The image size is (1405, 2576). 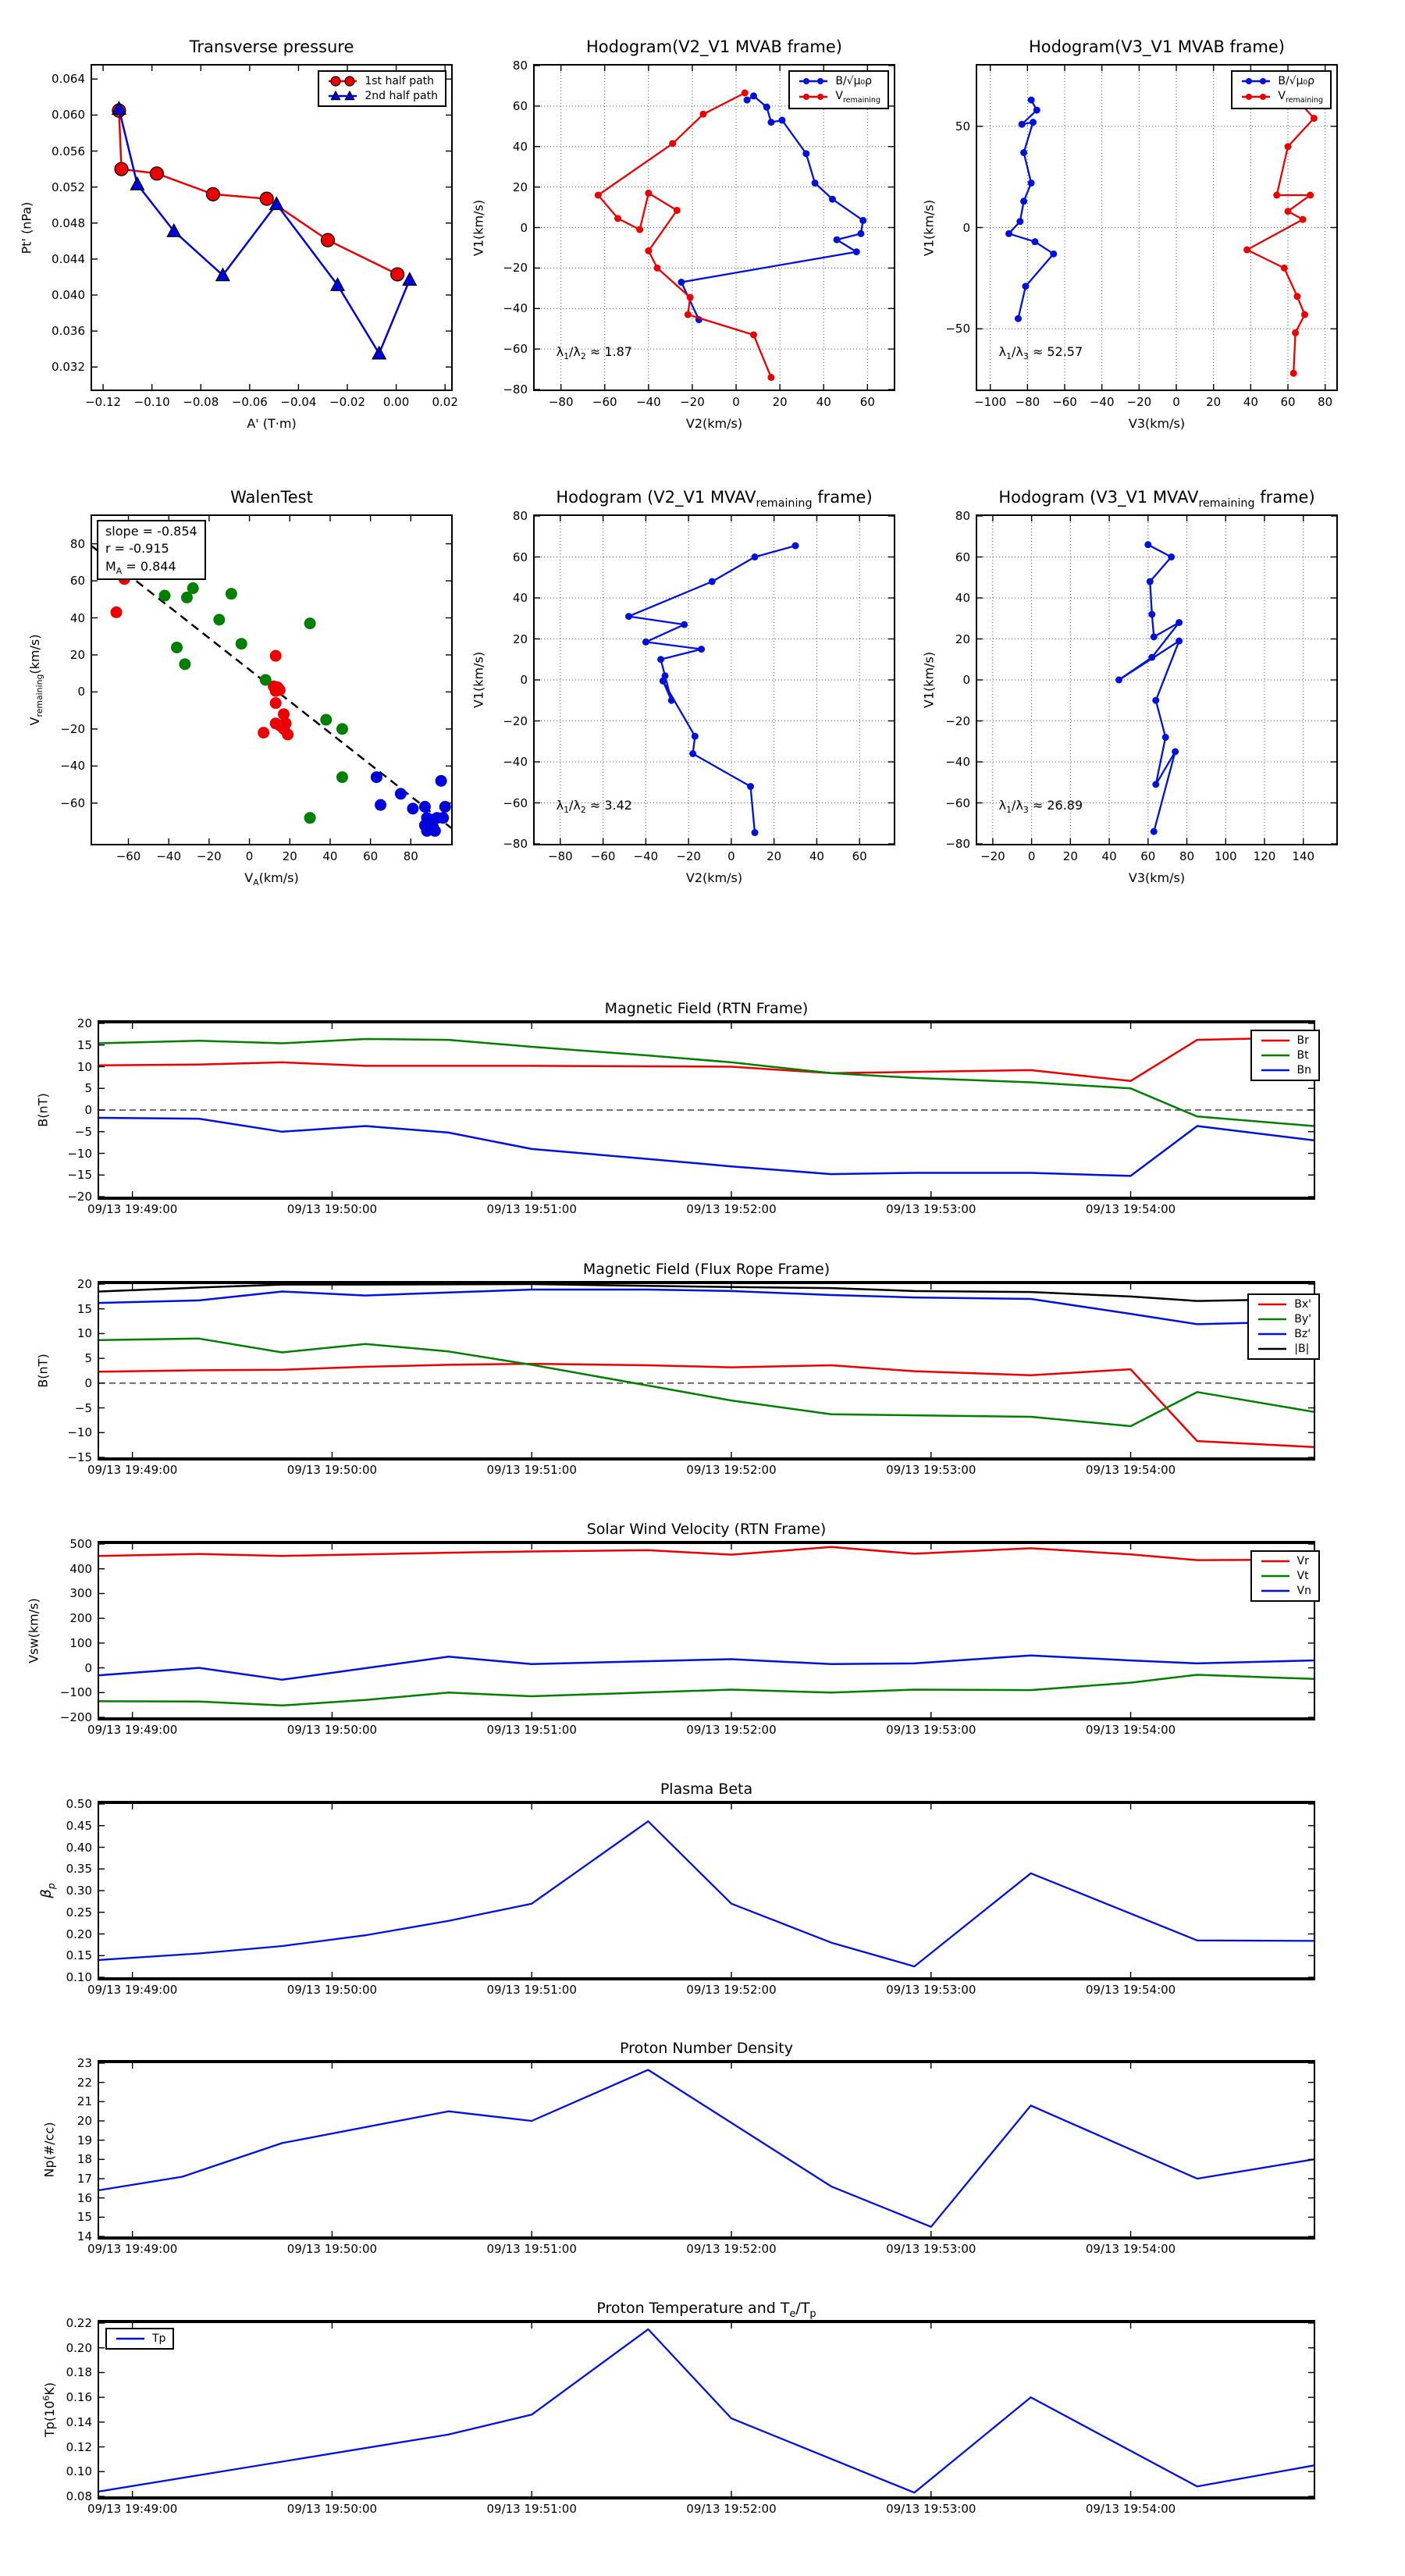 What do you see at coordinates (77, 543) in the screenshot?
I see `walen-test-ytick-label: 80` at bounding box center [77, 543].